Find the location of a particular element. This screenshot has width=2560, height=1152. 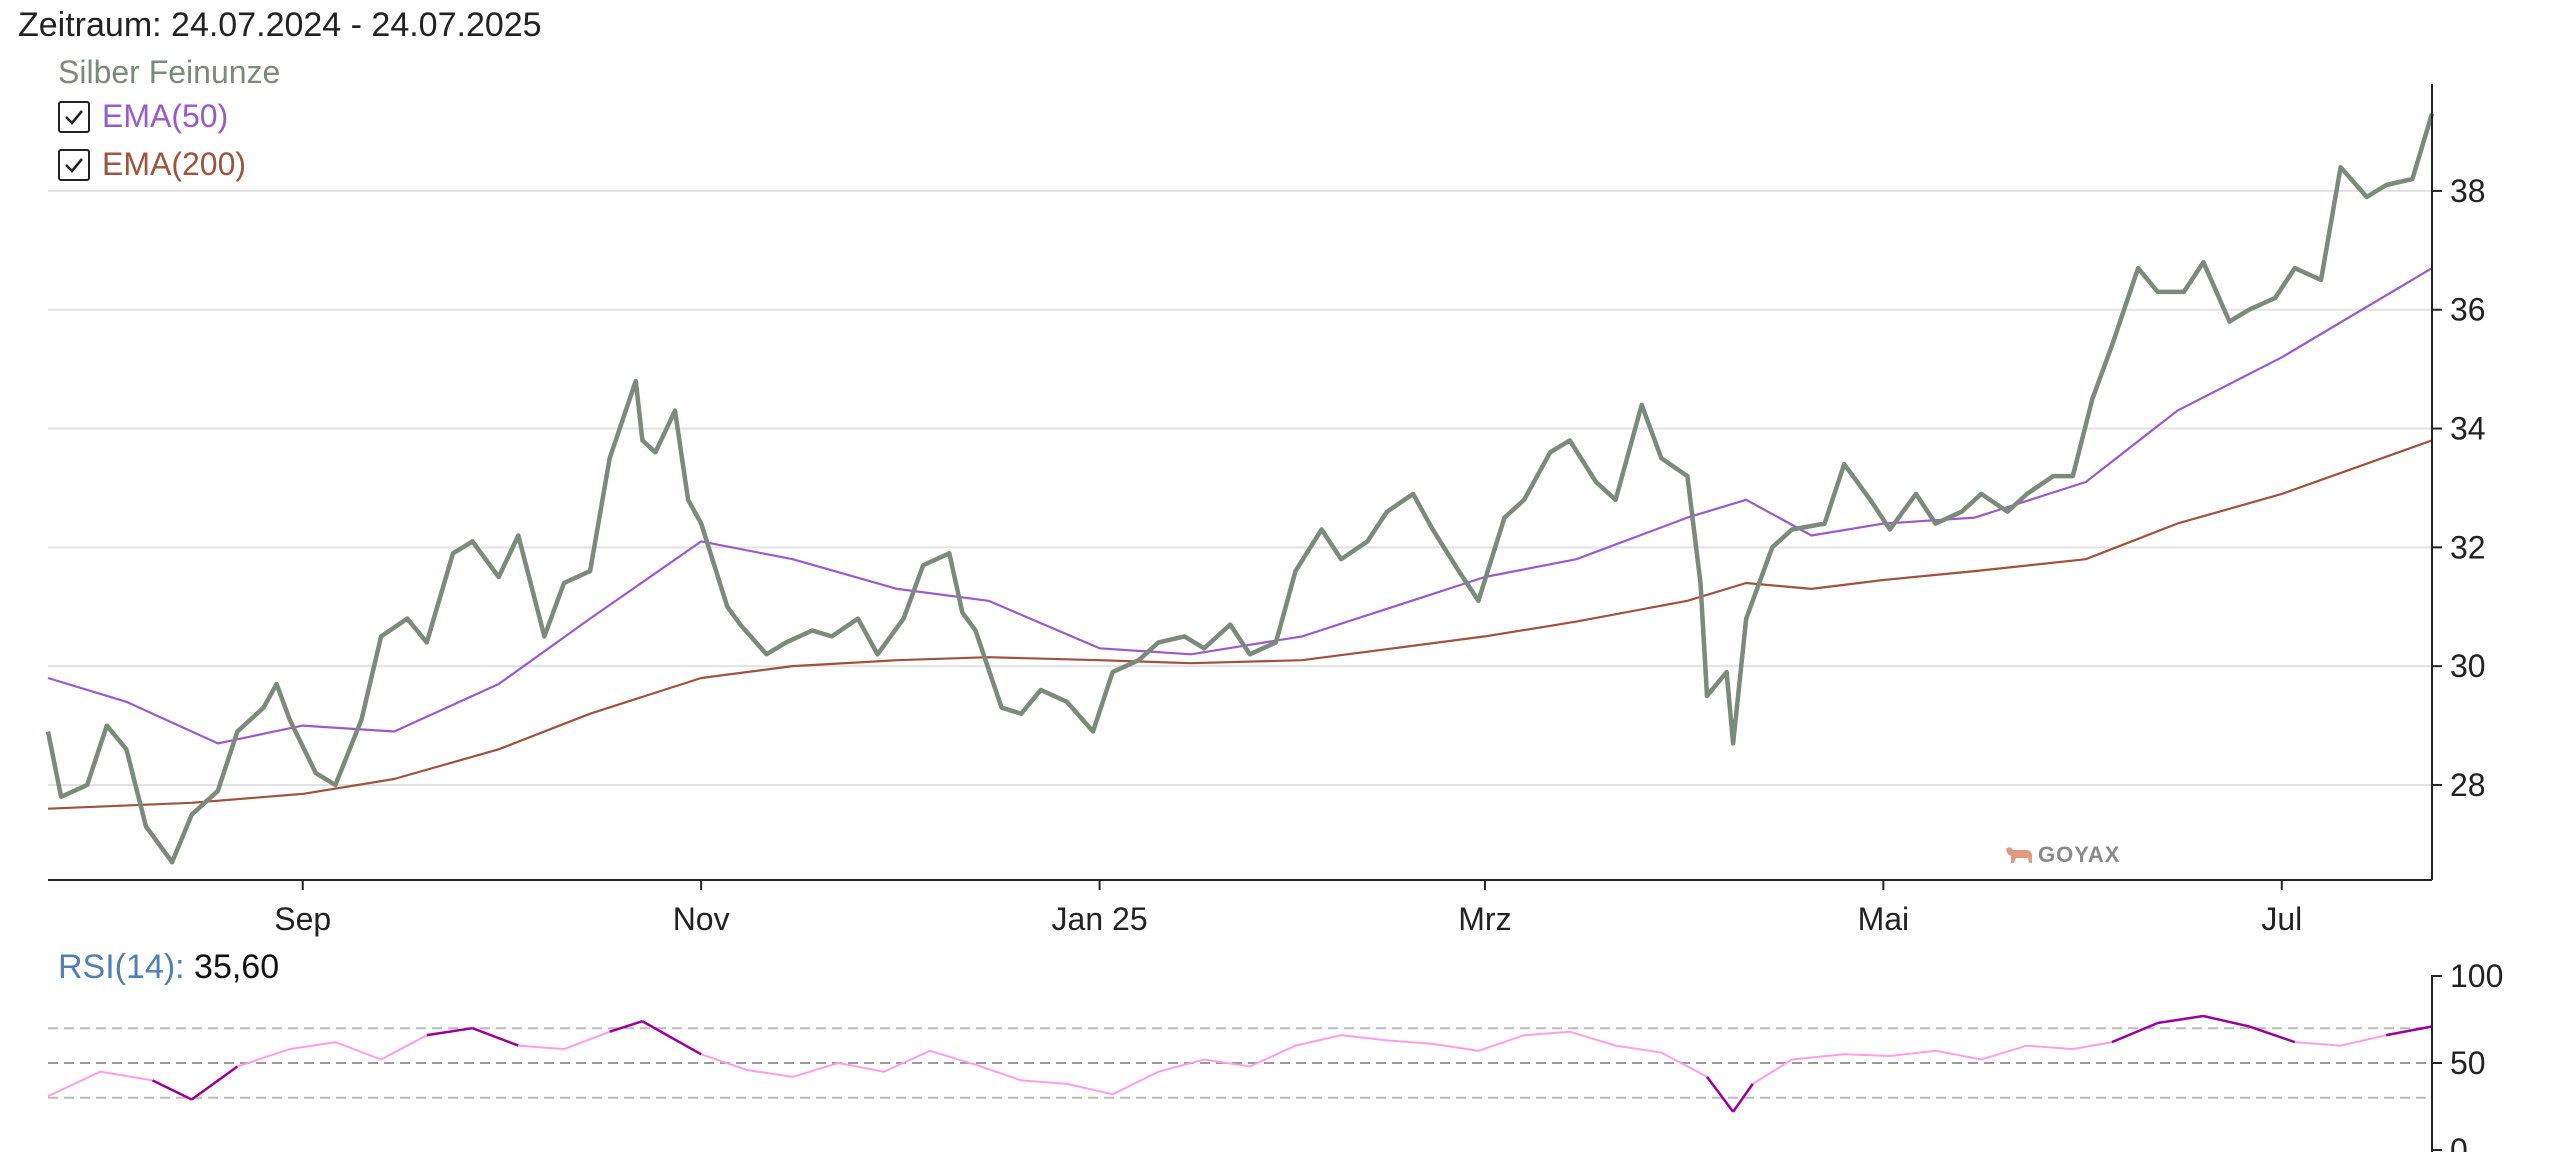

period-label: Zeitraum: 24.07.2024 - 24.07.2025 is located at coordinates (280, 25).